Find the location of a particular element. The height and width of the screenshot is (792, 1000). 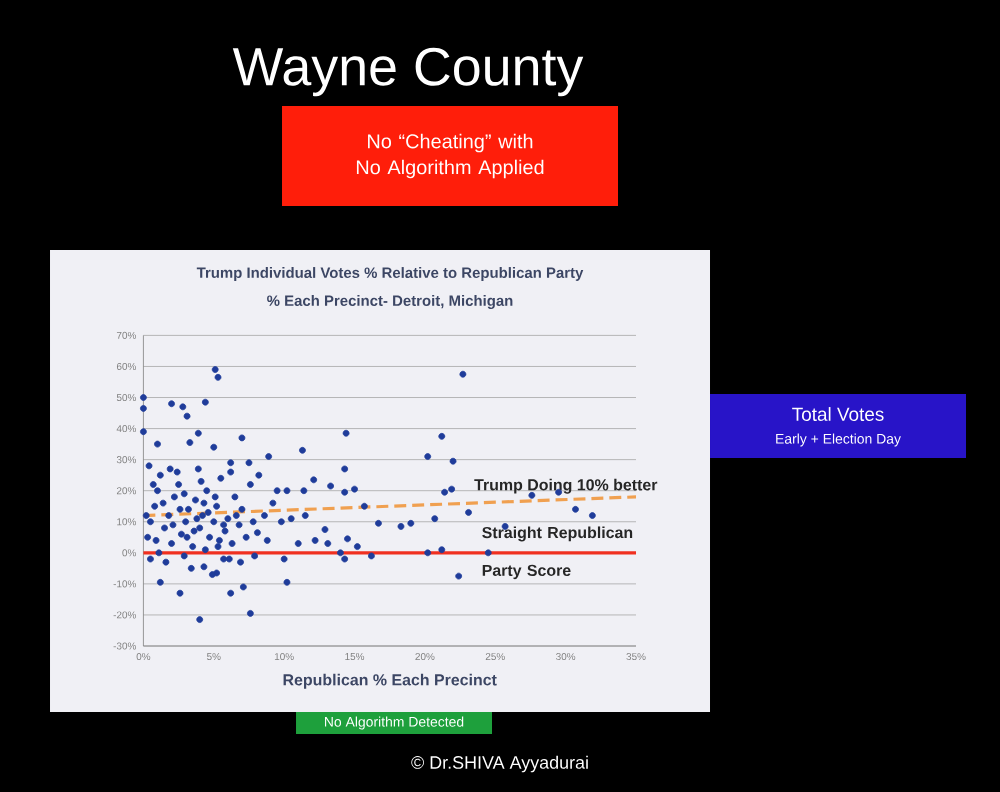

text: © Dr.SHIVA Ayyadurai is located at coordinates (499, 764).